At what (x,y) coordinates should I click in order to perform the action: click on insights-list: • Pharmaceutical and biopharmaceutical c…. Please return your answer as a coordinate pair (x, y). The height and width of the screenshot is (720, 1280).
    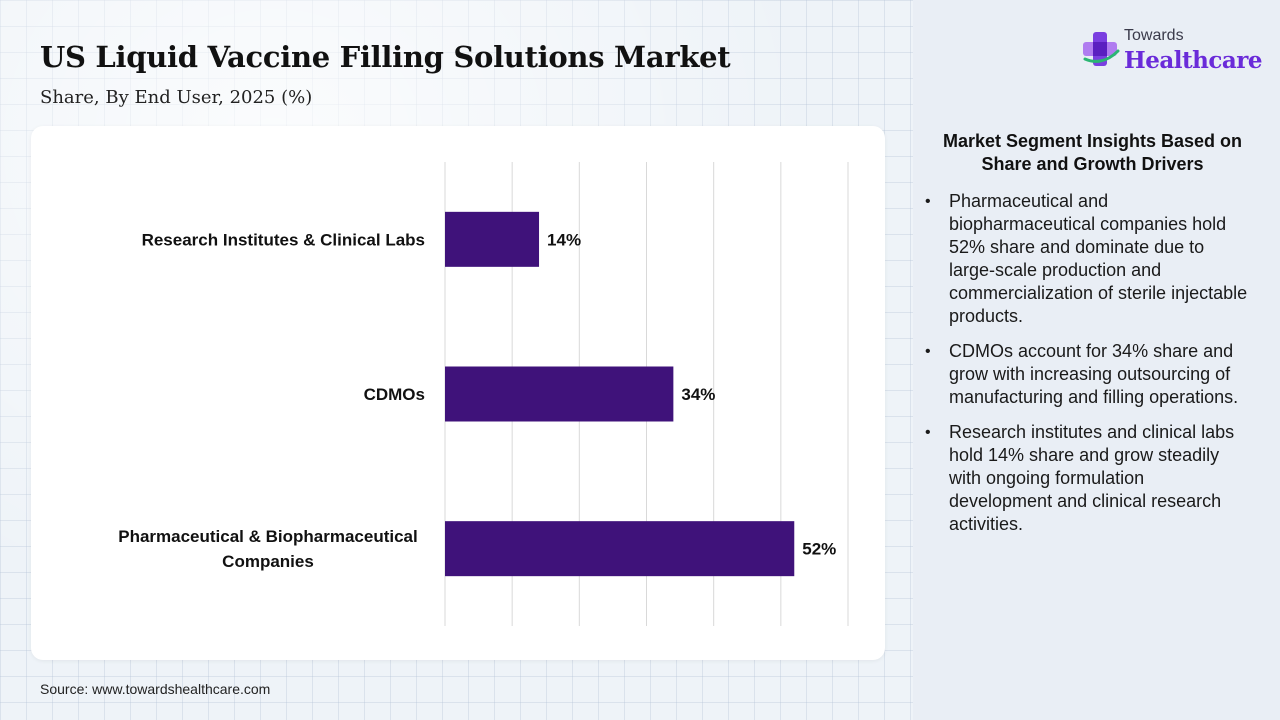
    Looking at the image, I should click on (1087, 369).